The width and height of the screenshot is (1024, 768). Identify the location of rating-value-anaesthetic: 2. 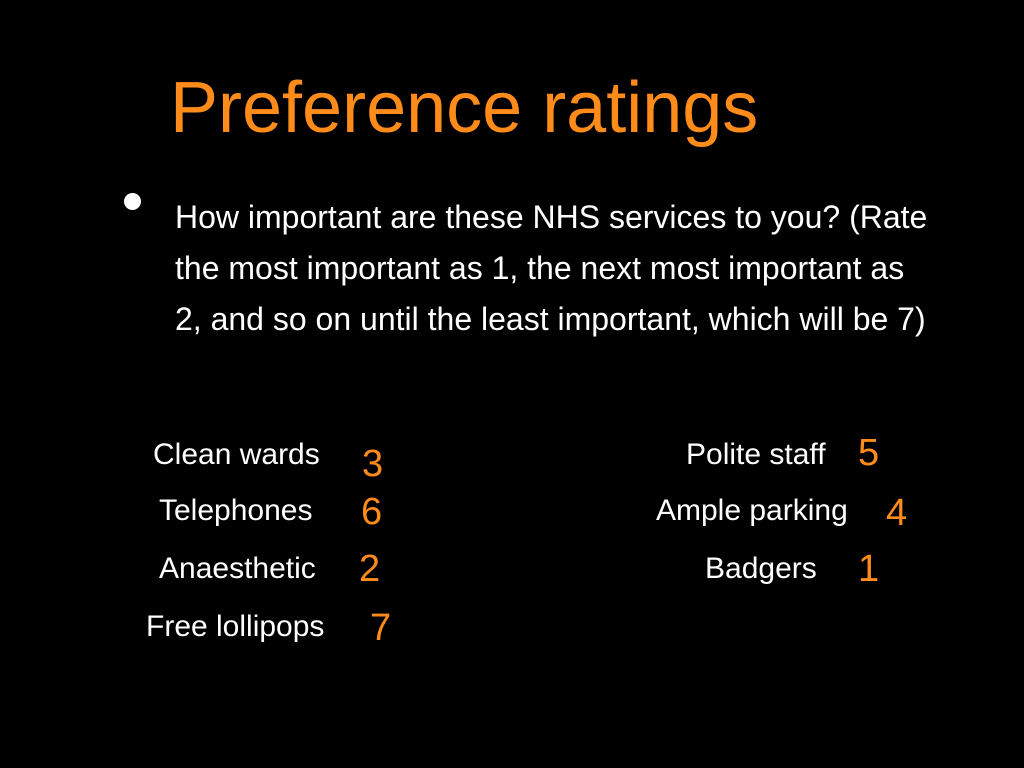
(370, 569).